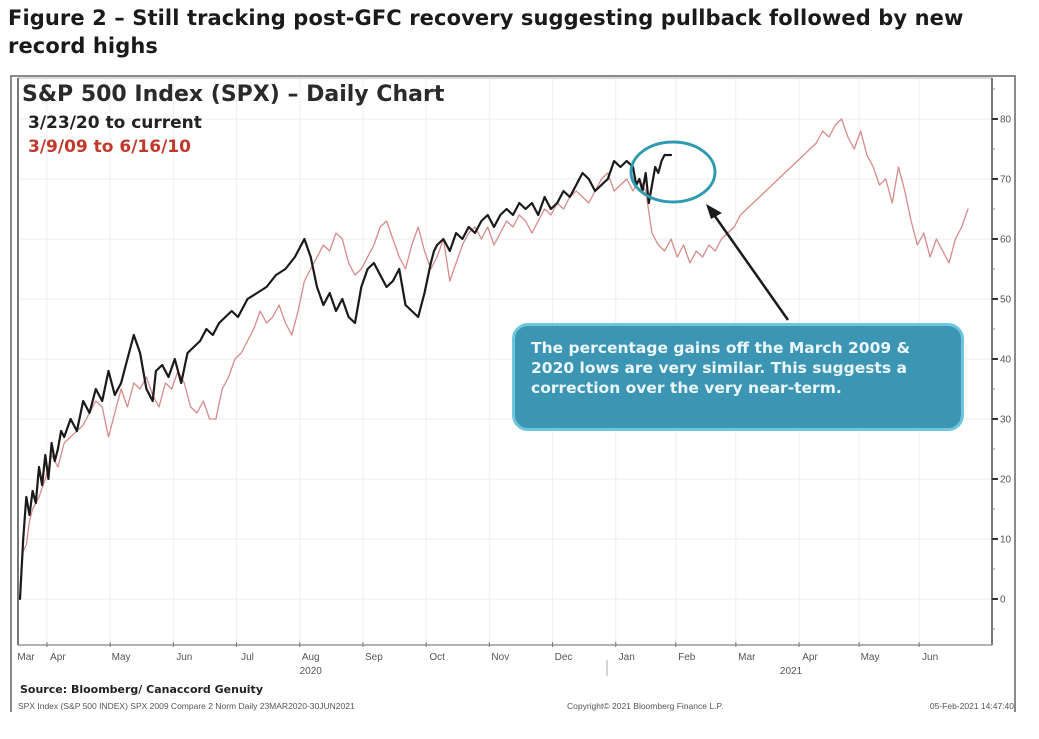 Image resolution: width=1039 pixels, height=739 pixels. What do you see at coordinates (972, 706) in the screenshot?
I see `footer-right: 05-Feb-2021 14:47:40` at bounding box center [972, 706].